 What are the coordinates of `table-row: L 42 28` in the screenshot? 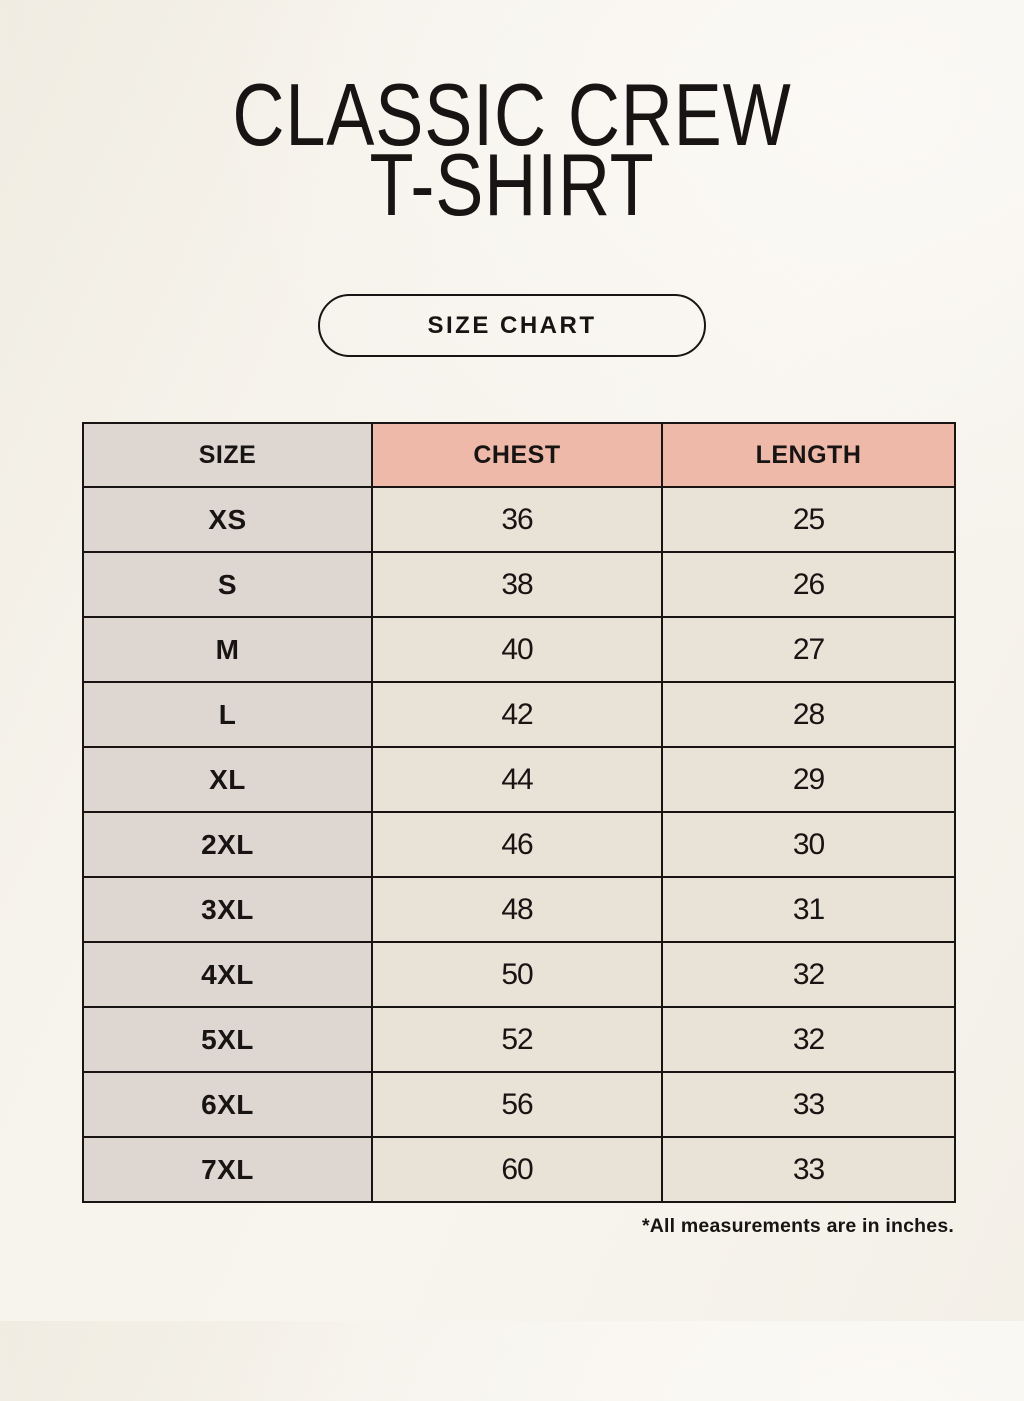 It's located at (519, 714).